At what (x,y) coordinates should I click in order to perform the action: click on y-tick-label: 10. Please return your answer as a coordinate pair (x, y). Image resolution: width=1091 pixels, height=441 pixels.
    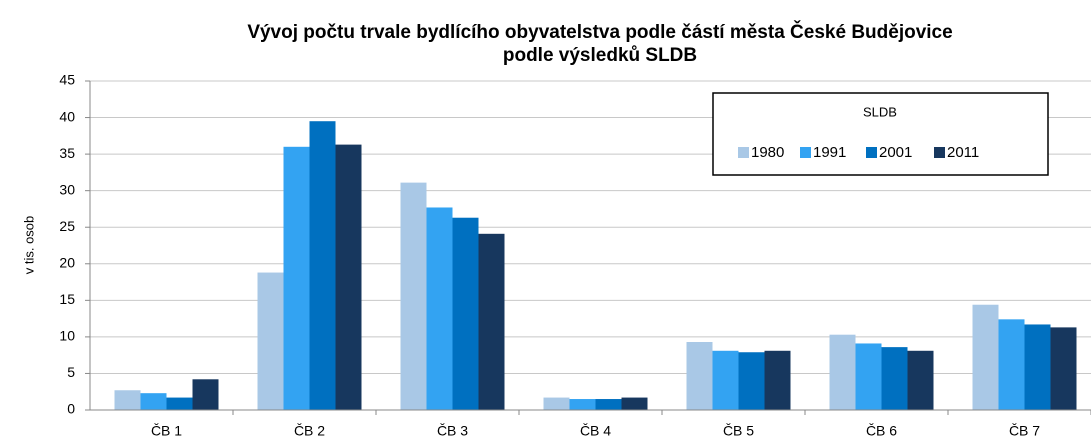
    Looking at the image, I should click on (67, 336).